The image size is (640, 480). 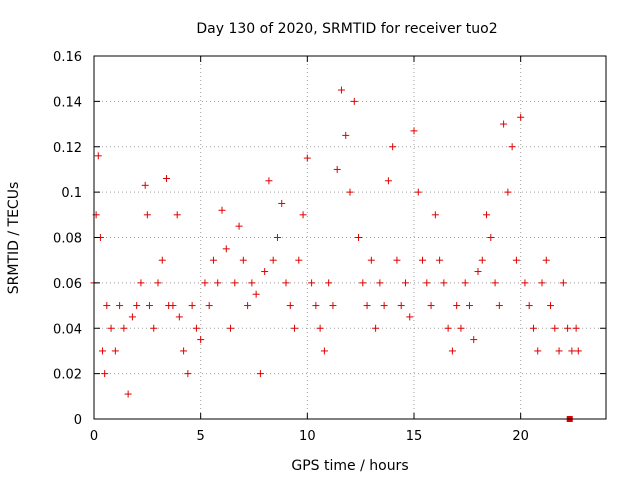 I want to click on y-tick-label: 0, so click(x=78, y=420).